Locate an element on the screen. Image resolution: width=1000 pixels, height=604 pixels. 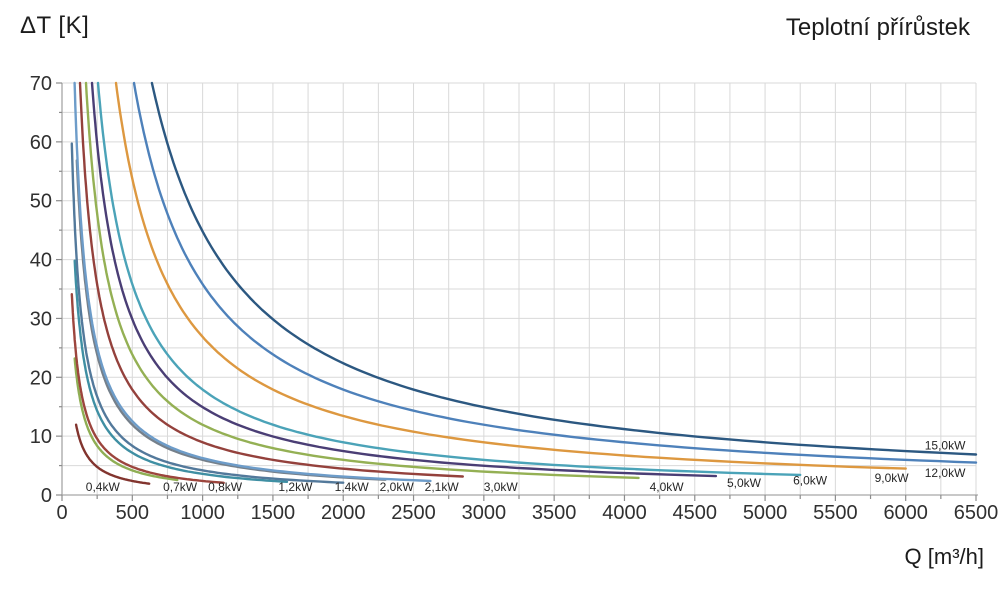
x-tick-label: 3500 is located at coordinates (554, 513).